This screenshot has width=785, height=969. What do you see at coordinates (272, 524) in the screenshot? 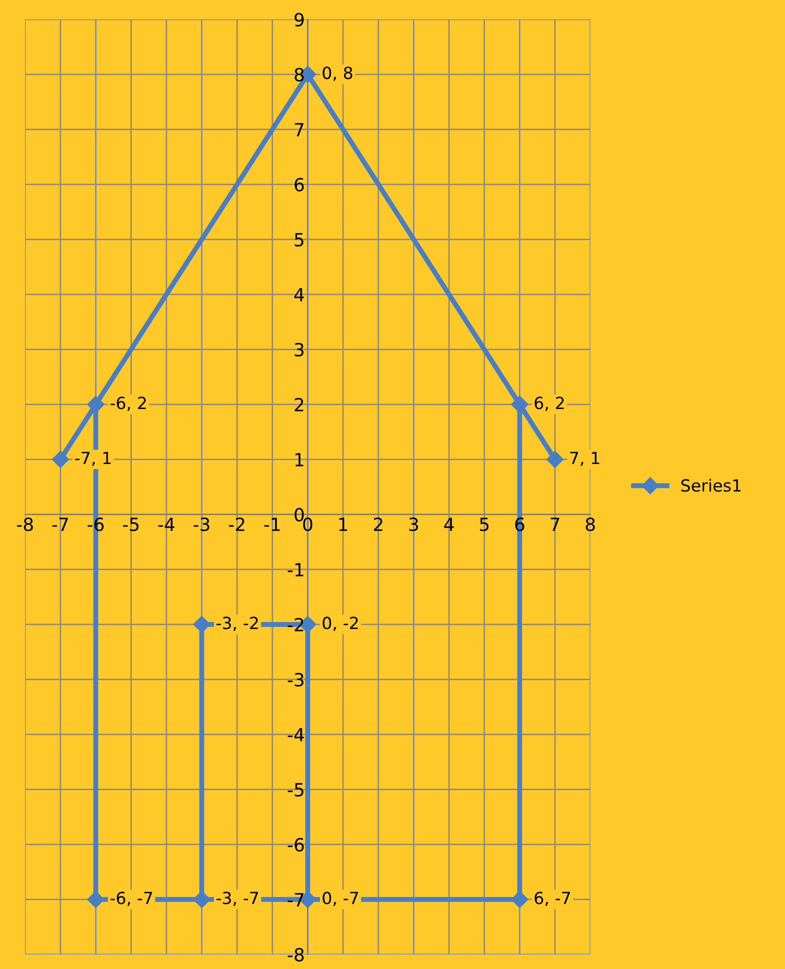
I see `x-tick-label: -1` at bounding box center [272, 524].